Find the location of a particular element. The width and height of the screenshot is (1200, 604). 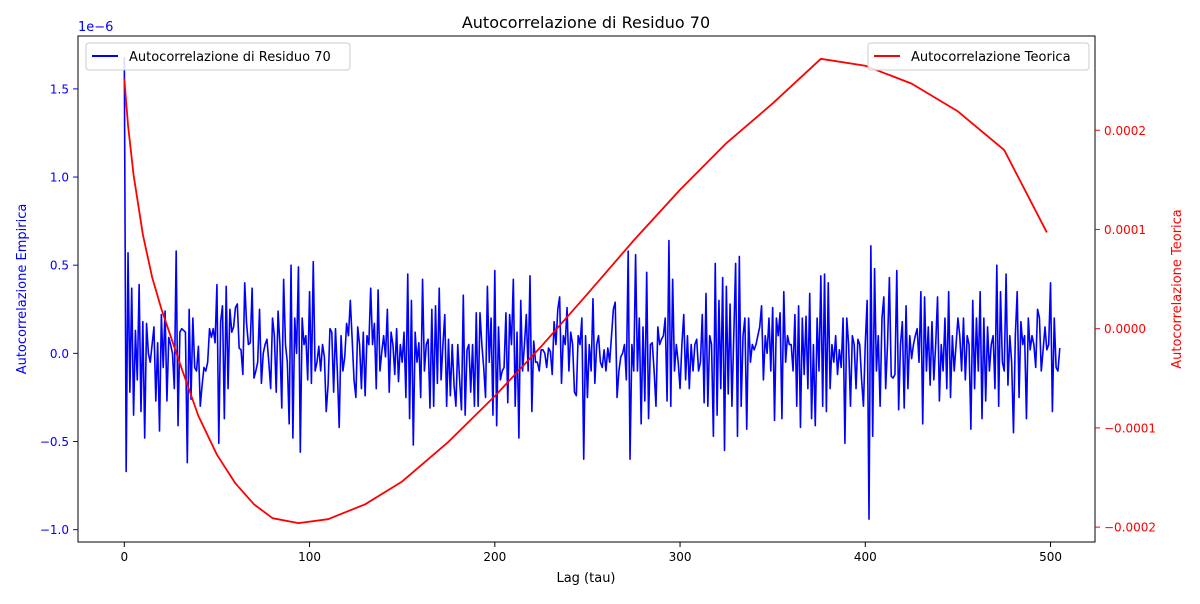

legend-theoretical: Autocorrelazione Teorica is located at coordinates (978, 56).